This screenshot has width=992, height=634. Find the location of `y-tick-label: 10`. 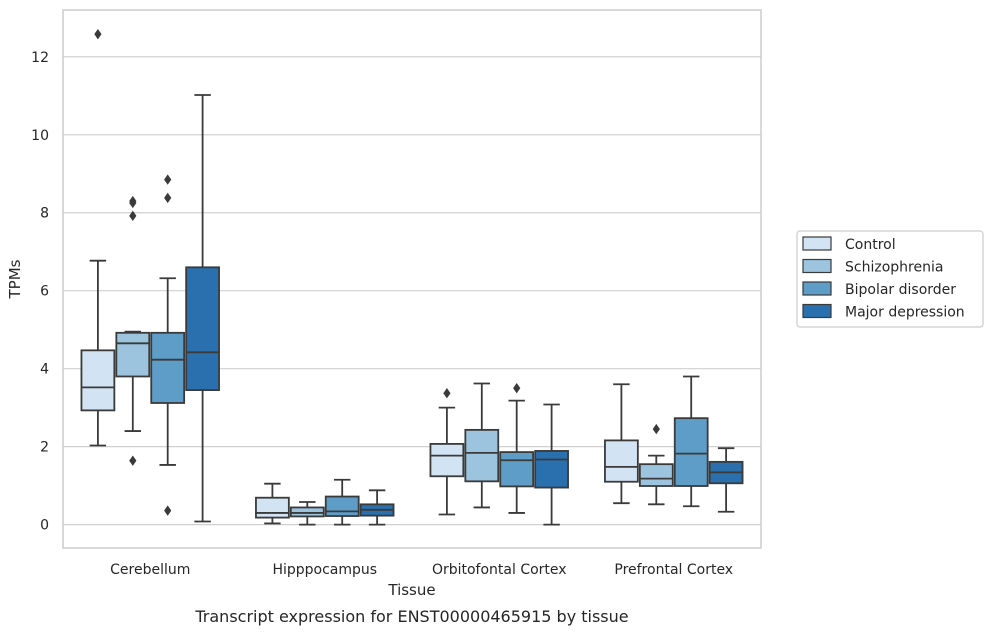

y-tick-label: 10 is located at coordinates (40, 136).